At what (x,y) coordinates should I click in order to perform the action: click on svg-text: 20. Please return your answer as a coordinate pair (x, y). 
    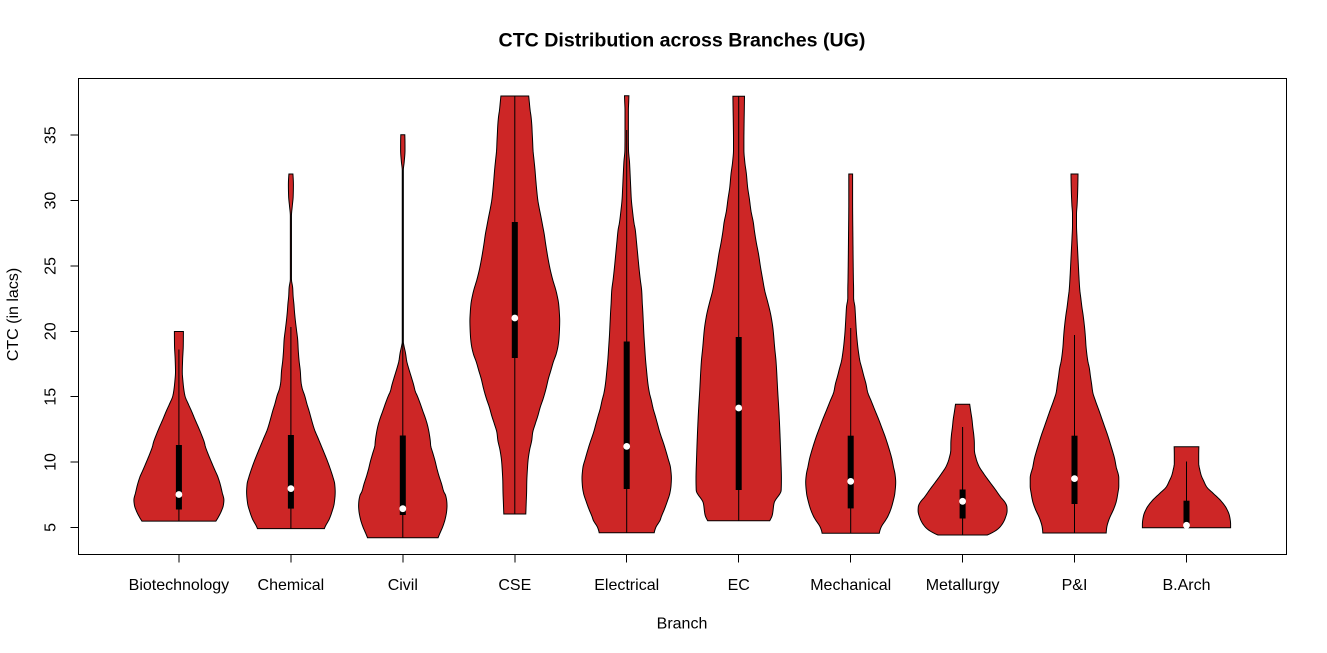
    Looking at the image, I should click on (51, 331).